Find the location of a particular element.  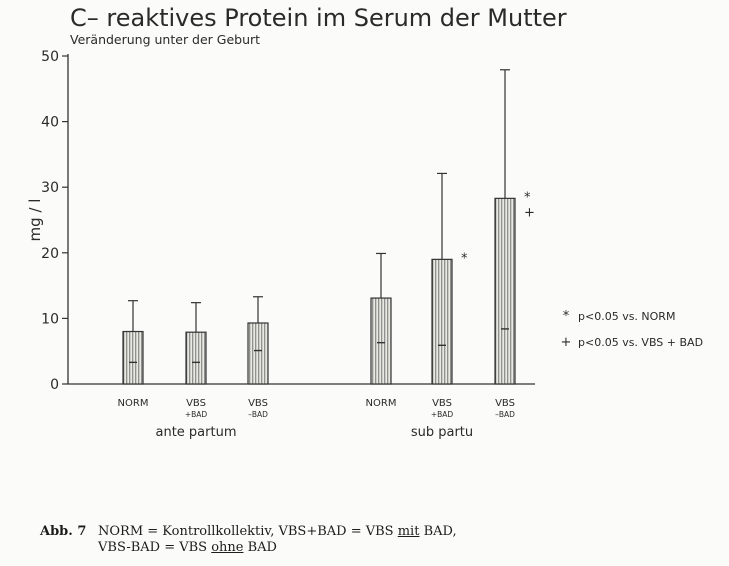

y-axis-label: mg / l is located at coordinates (35, 220).